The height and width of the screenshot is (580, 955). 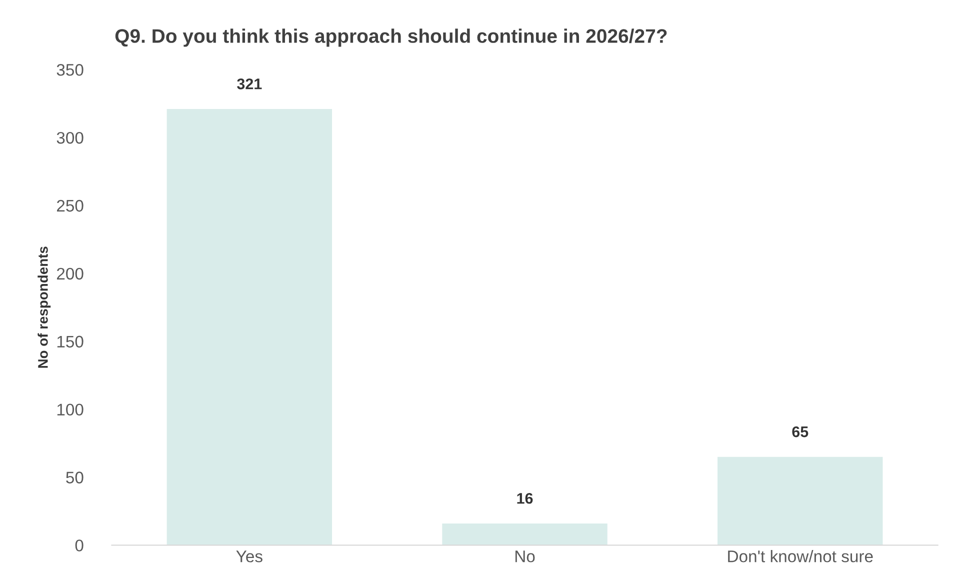 What do you see at coordinates (249, 556) in the screenshot?
I see `x-tick-label: Yes` at bounding box center [249, 556].